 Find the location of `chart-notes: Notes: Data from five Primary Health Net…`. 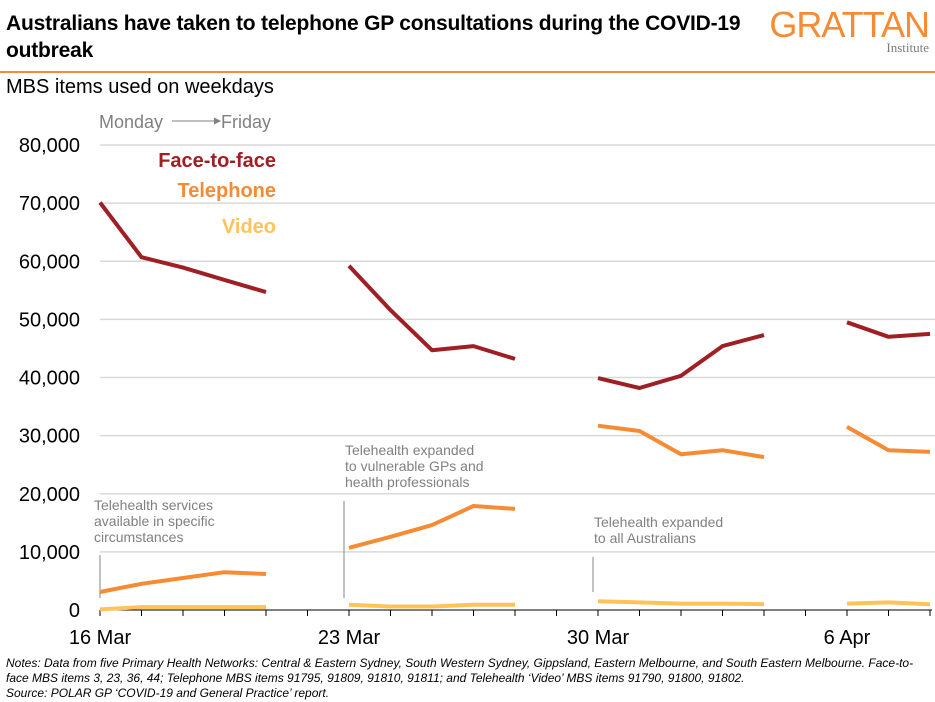

chart-notes: Notes: Data from five Primary Health Net… is located at coordinates (468, 678).